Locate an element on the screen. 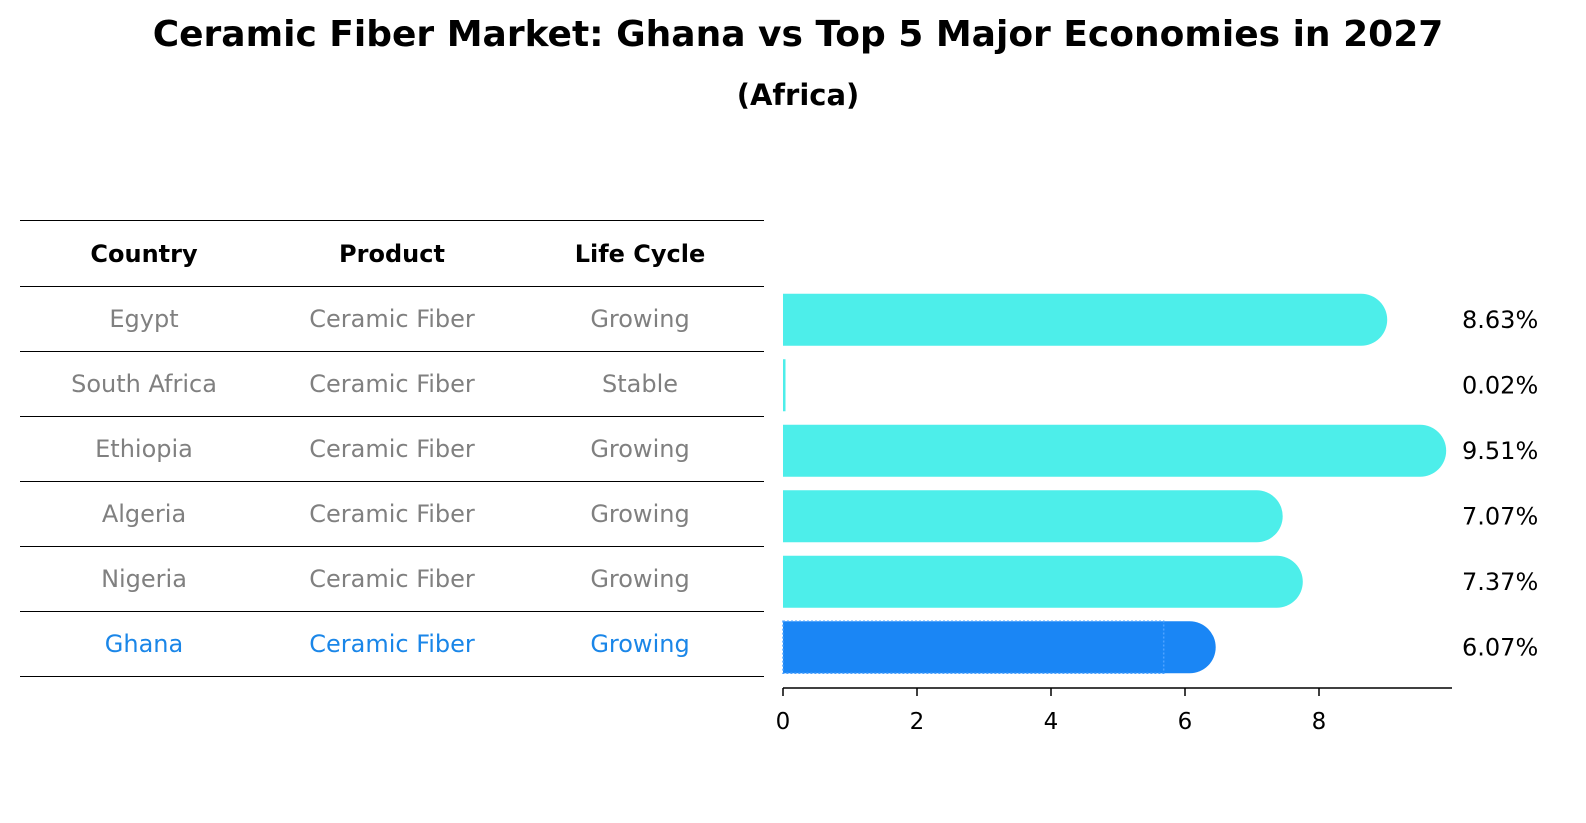 Image resolution: width=1586 pixels, height=823 pixels. x-tick-label: 6 is located at coordinates (1185, 722).